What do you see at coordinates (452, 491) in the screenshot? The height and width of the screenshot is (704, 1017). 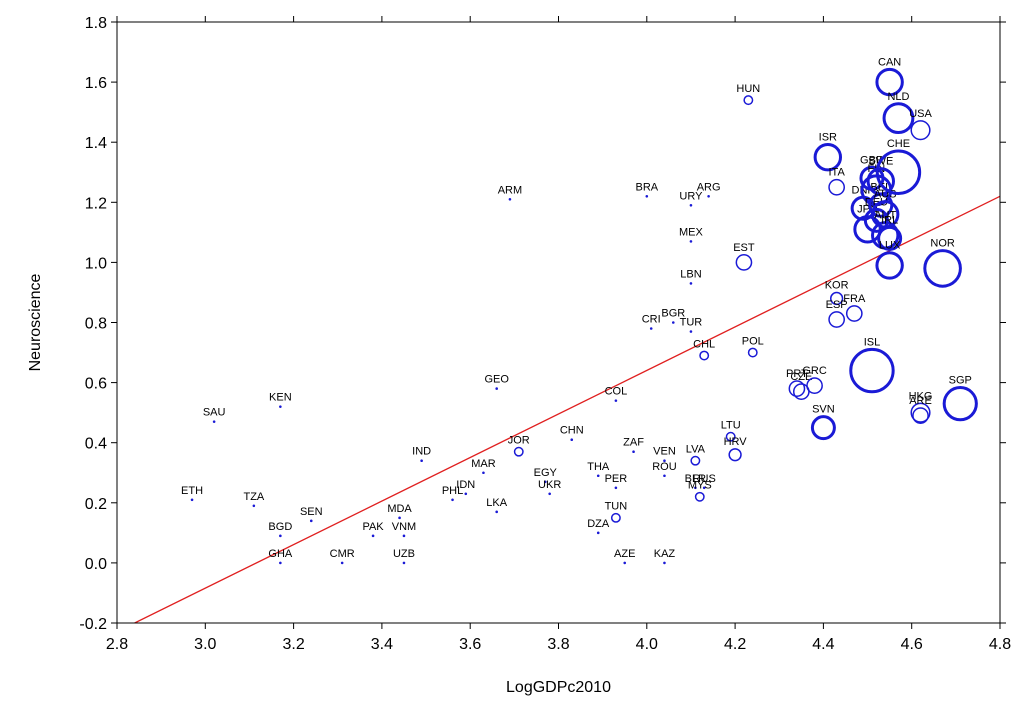 I see `point-label-phl: PHL` at bounding box center [452, 491].